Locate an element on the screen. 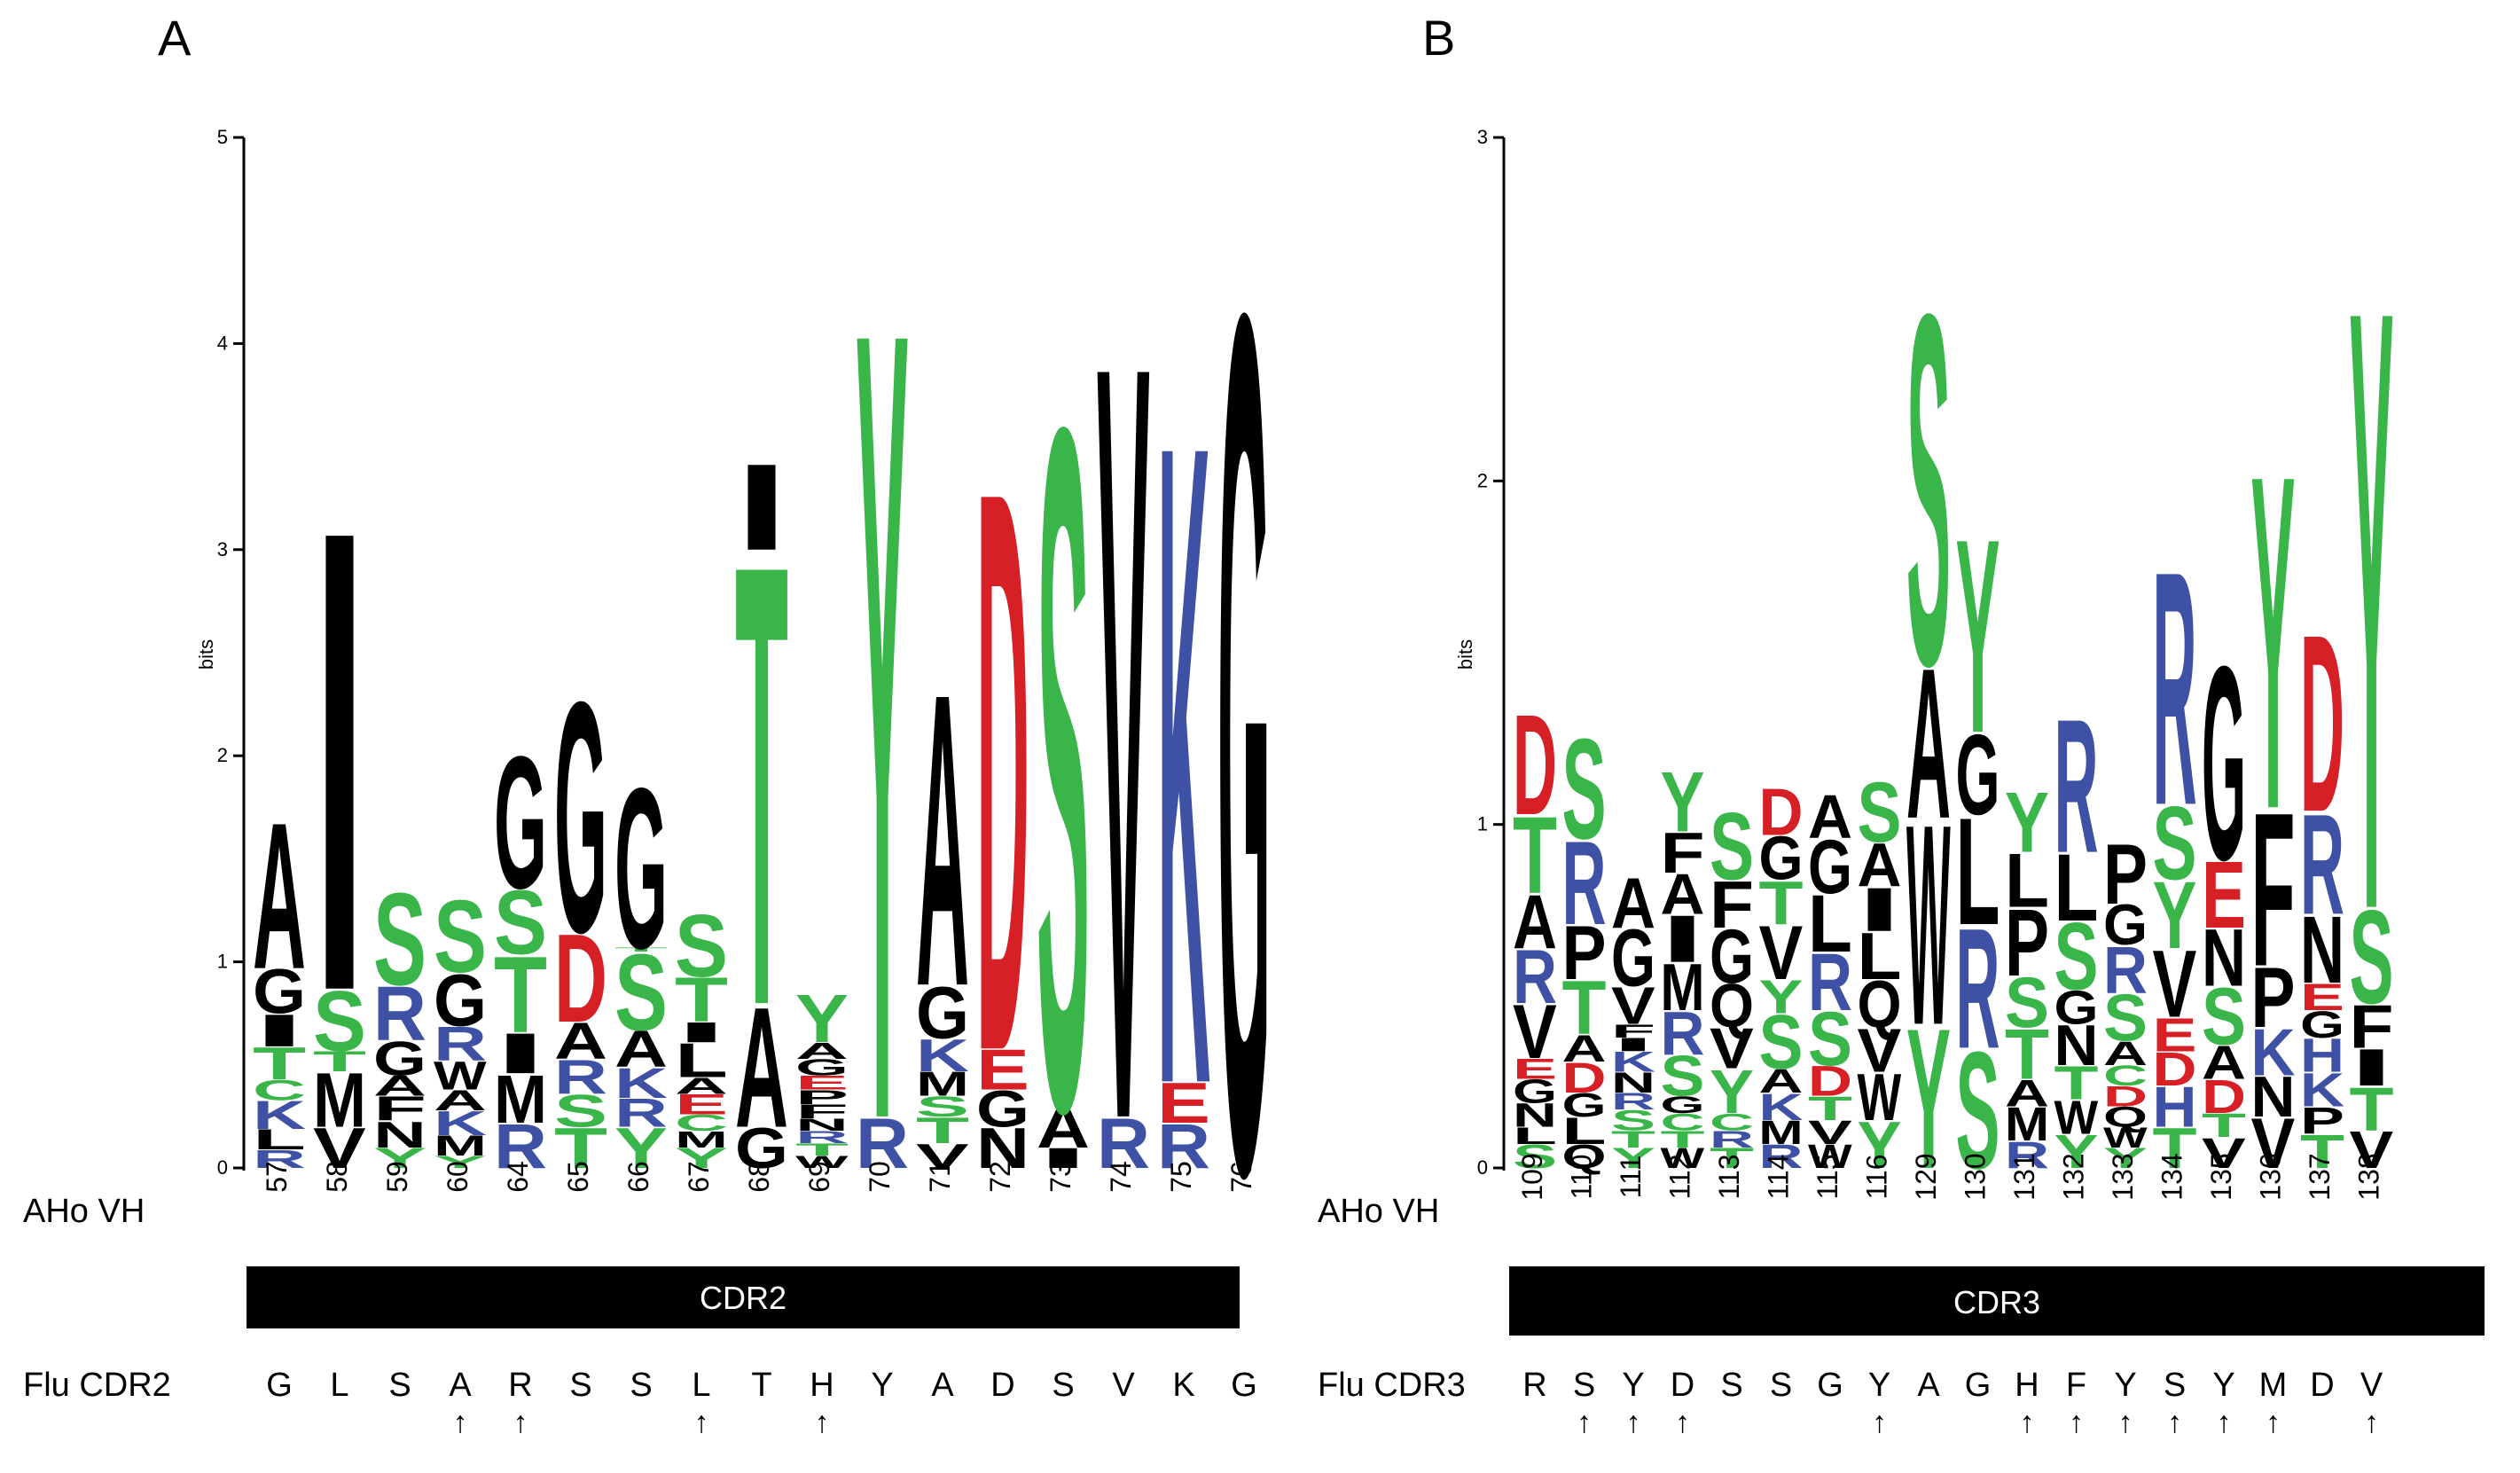  panel-a-flu-sequence: G L S A↑R↑S S L↑T H↑Y A D S V K G is located at coordinates (761, 1403).